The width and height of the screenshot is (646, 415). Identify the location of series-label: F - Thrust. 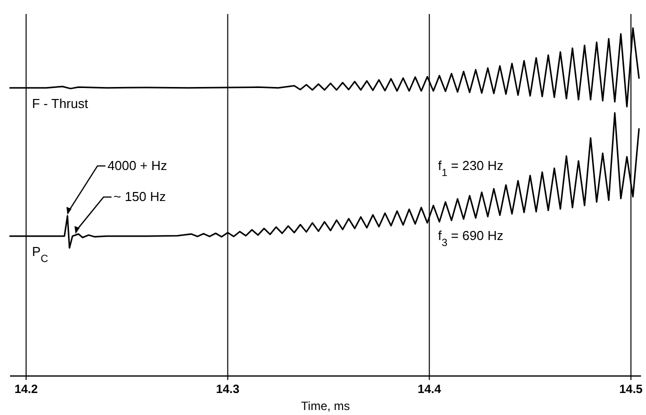
(60, 103).